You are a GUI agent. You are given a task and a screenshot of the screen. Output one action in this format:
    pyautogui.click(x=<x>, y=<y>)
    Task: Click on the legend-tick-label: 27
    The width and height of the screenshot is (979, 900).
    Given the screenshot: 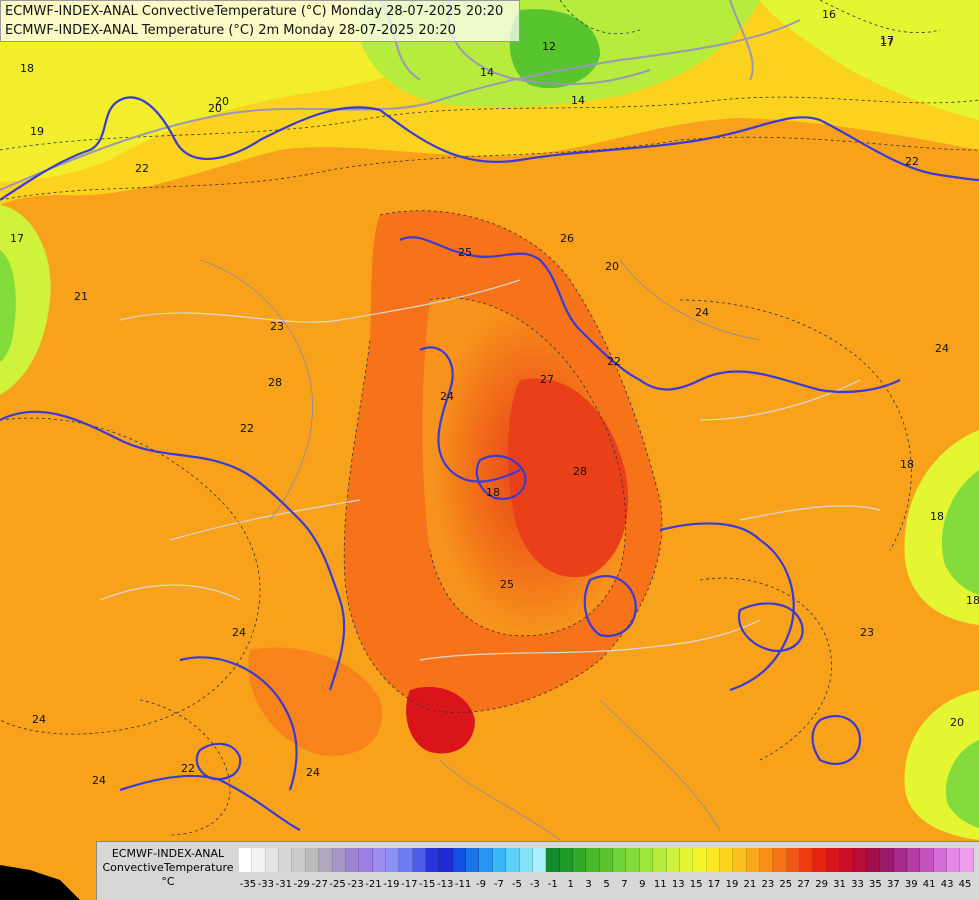 What is the action you would take?
    pyautogui.click(x=804, y=884)
    